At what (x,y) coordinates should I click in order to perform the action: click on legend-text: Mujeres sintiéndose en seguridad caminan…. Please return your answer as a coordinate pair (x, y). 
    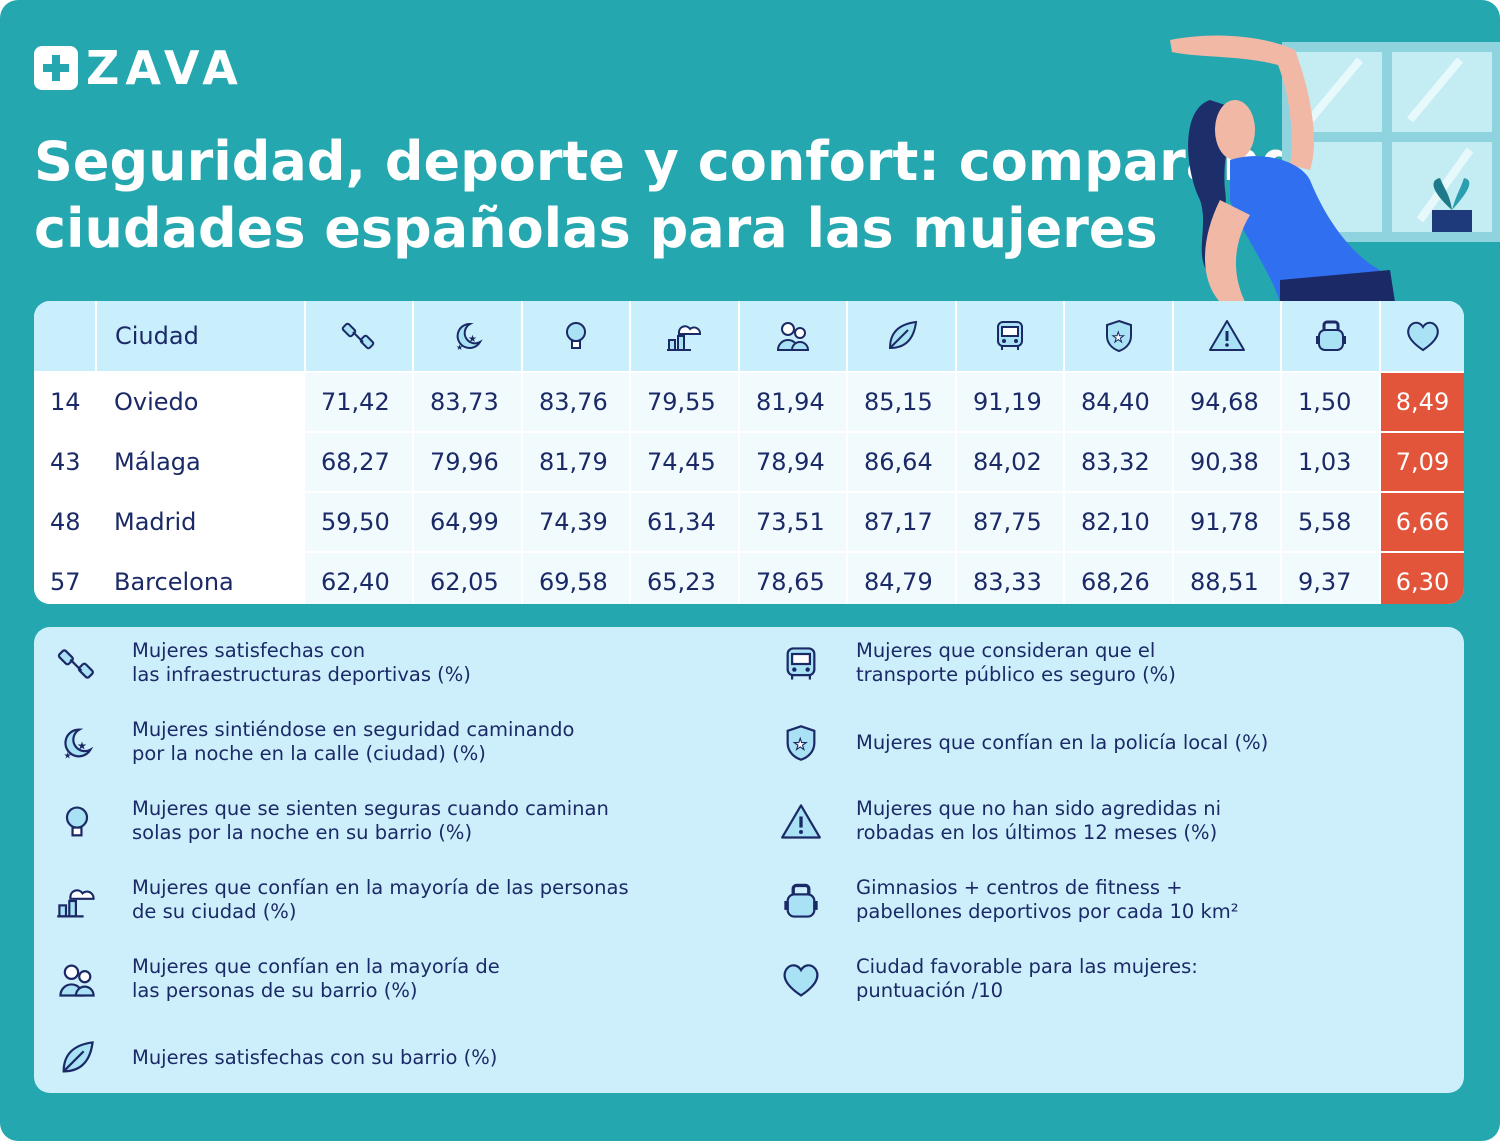
    Looking at the image, I should click on (353, 741).